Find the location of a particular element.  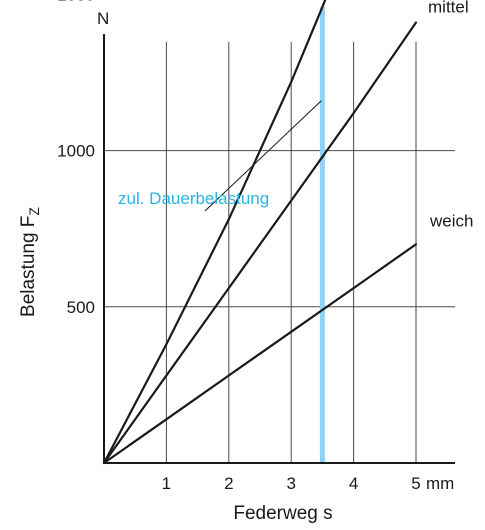

series-label-weich: weich is located at coordinates (451, 220).